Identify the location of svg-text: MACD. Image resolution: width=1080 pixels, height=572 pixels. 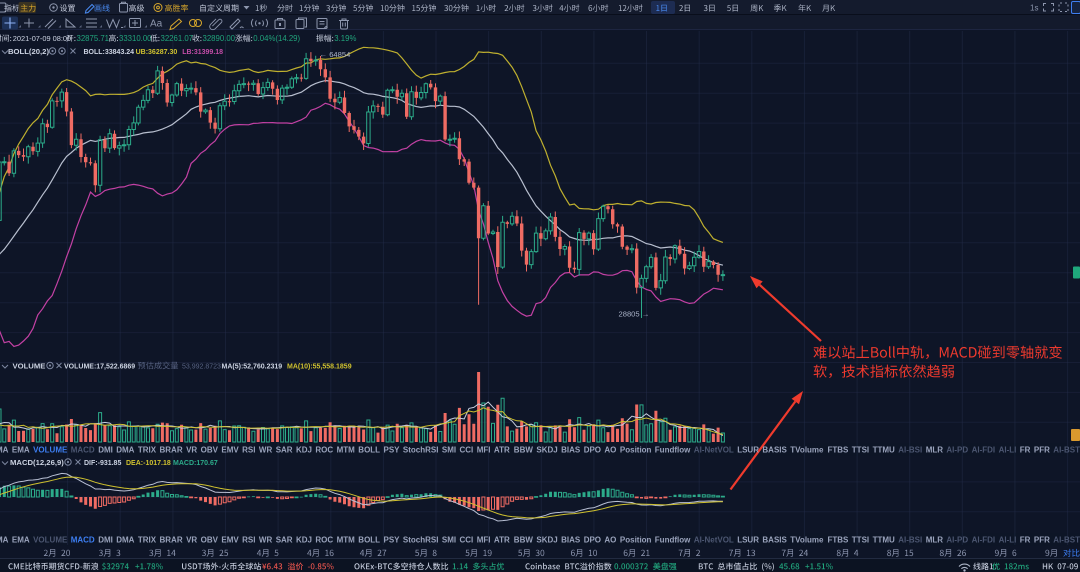
(83, 540).